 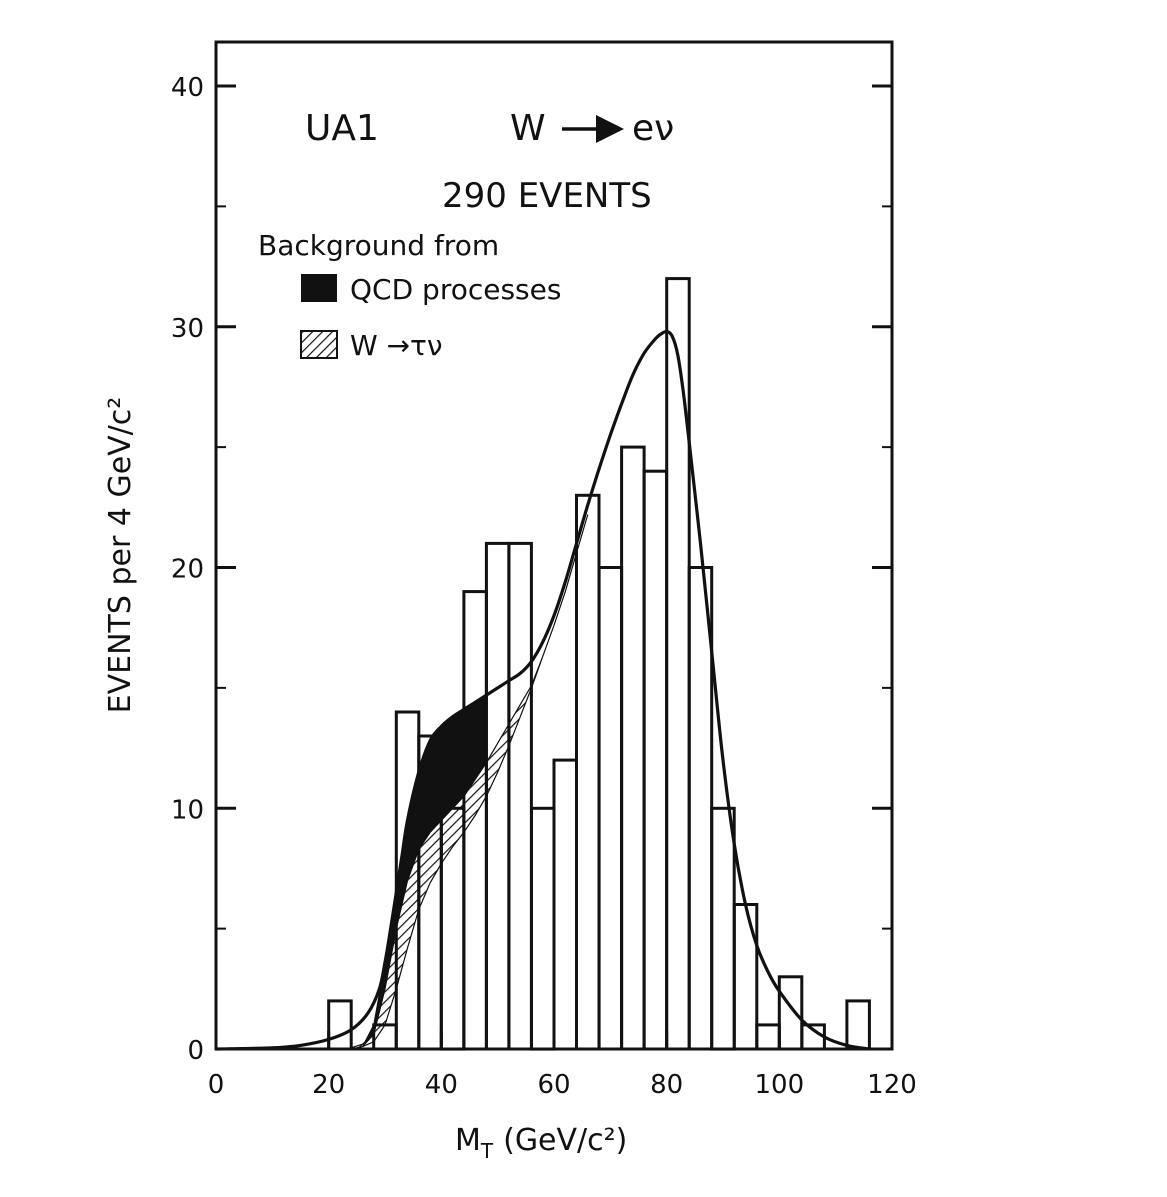 What do you see at coordinates (328, 1085) in the screenshot?
I see `x-tick-label: 20` at bounding box center [328, 1085].